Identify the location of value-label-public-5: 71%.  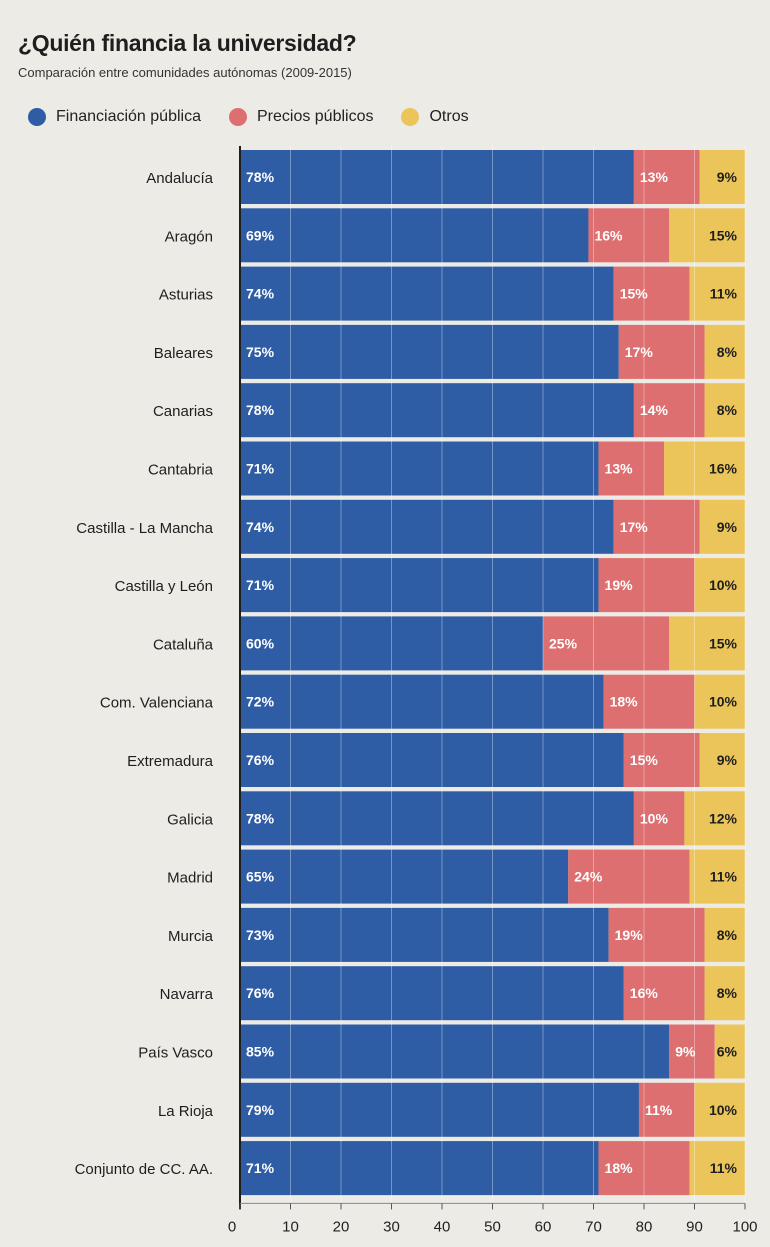
(260, 469).